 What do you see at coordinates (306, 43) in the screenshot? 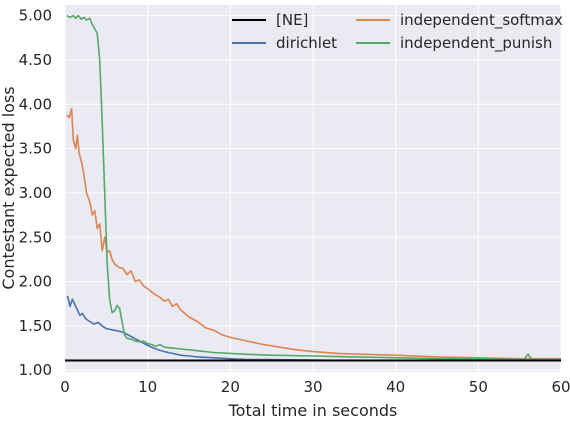
I see `legend-label: dirichlet` at bounding box center [306, 43].